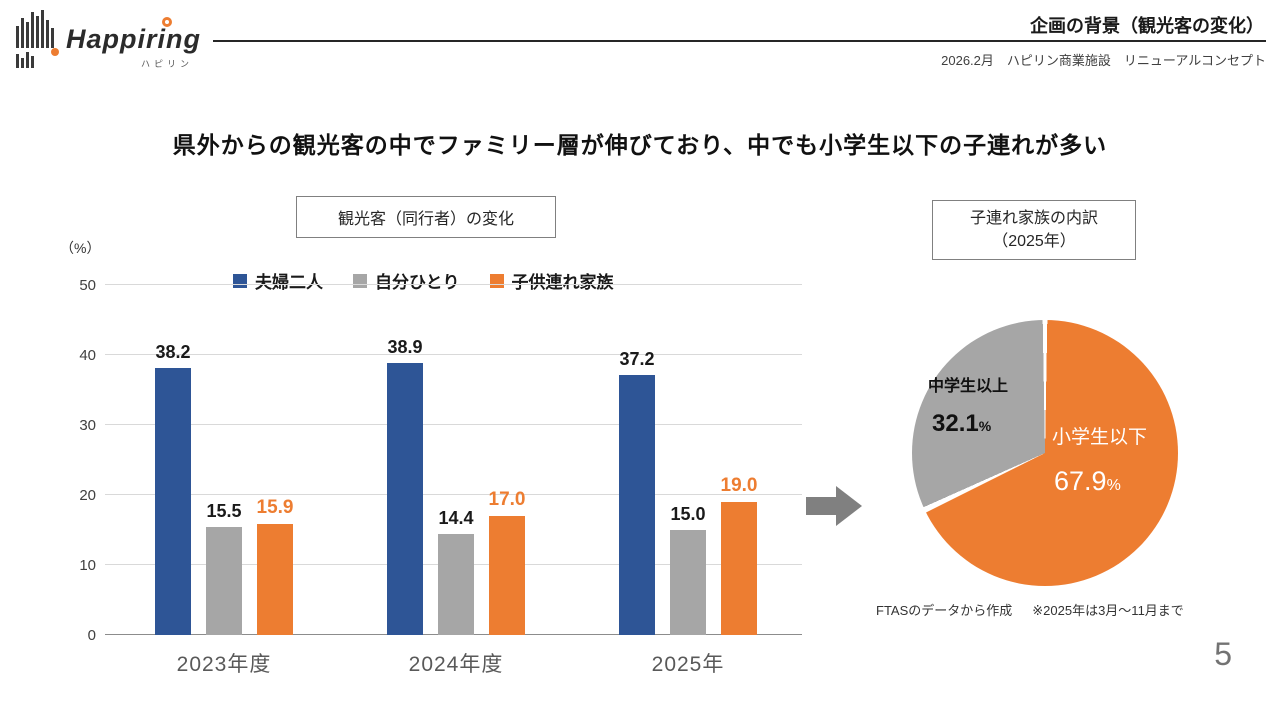 The width and height of the screenshot is (1280, 714). What do you see at coordinates (1034, 230) in the screenshot?
I see `pie-chart-title: 子連れ家族の内訳 （2025年）` at bounding box center [1034, 230].